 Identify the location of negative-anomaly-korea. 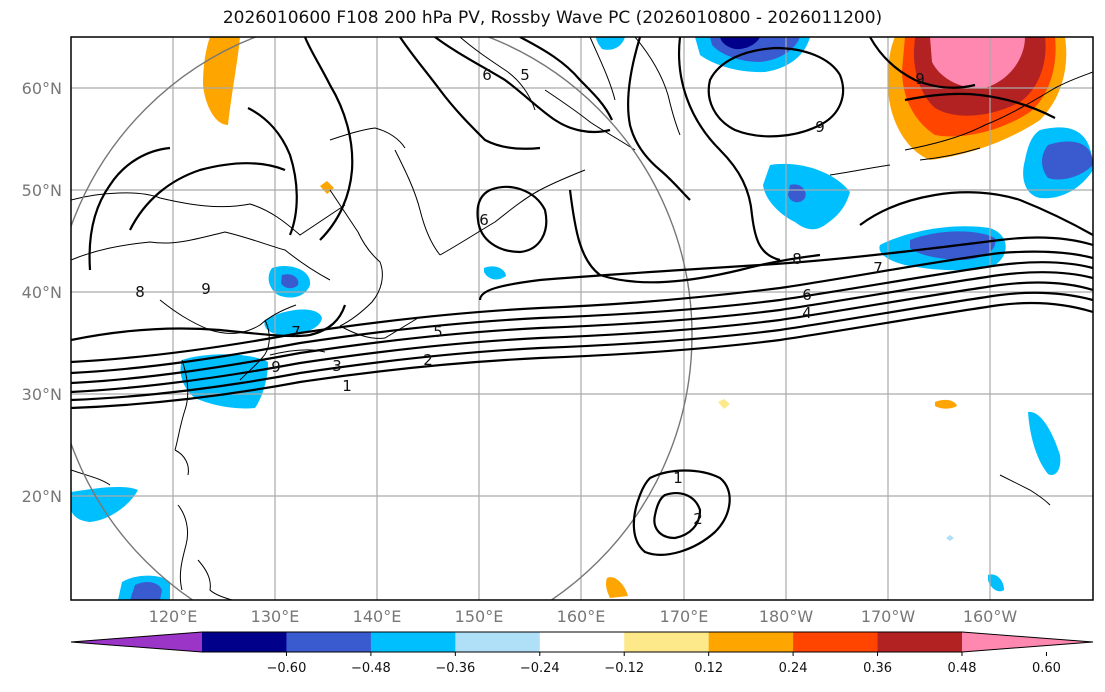
(293, 322).